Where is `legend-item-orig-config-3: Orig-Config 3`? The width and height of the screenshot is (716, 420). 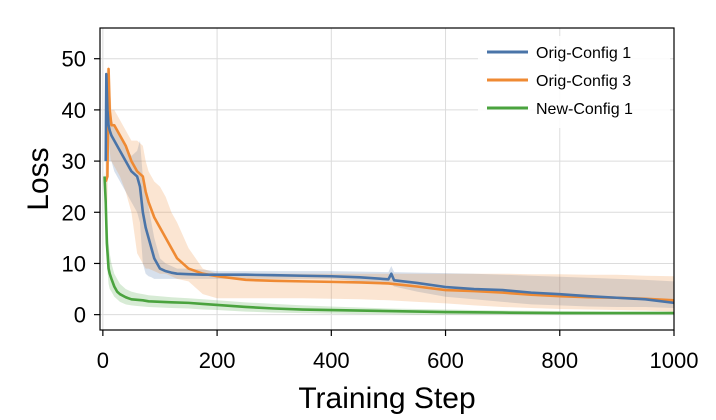 legend-item-orig-config-3: Orig-Config 3 is located at coordinates (559, 81).